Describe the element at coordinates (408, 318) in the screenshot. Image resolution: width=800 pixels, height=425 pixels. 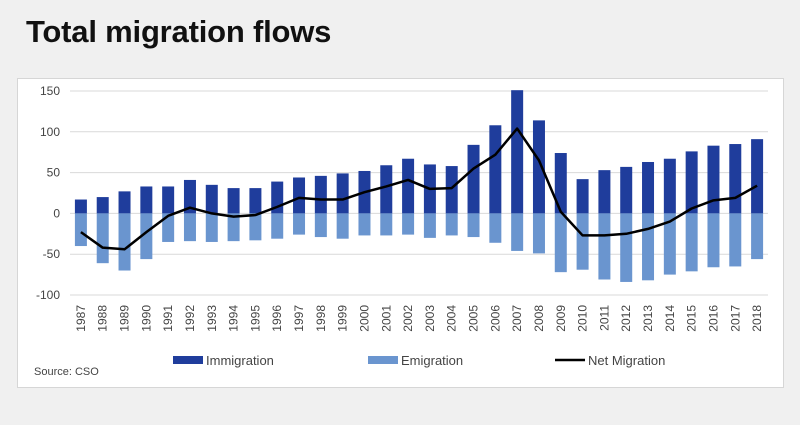
I see `x-tick-label: 2002` at that location.